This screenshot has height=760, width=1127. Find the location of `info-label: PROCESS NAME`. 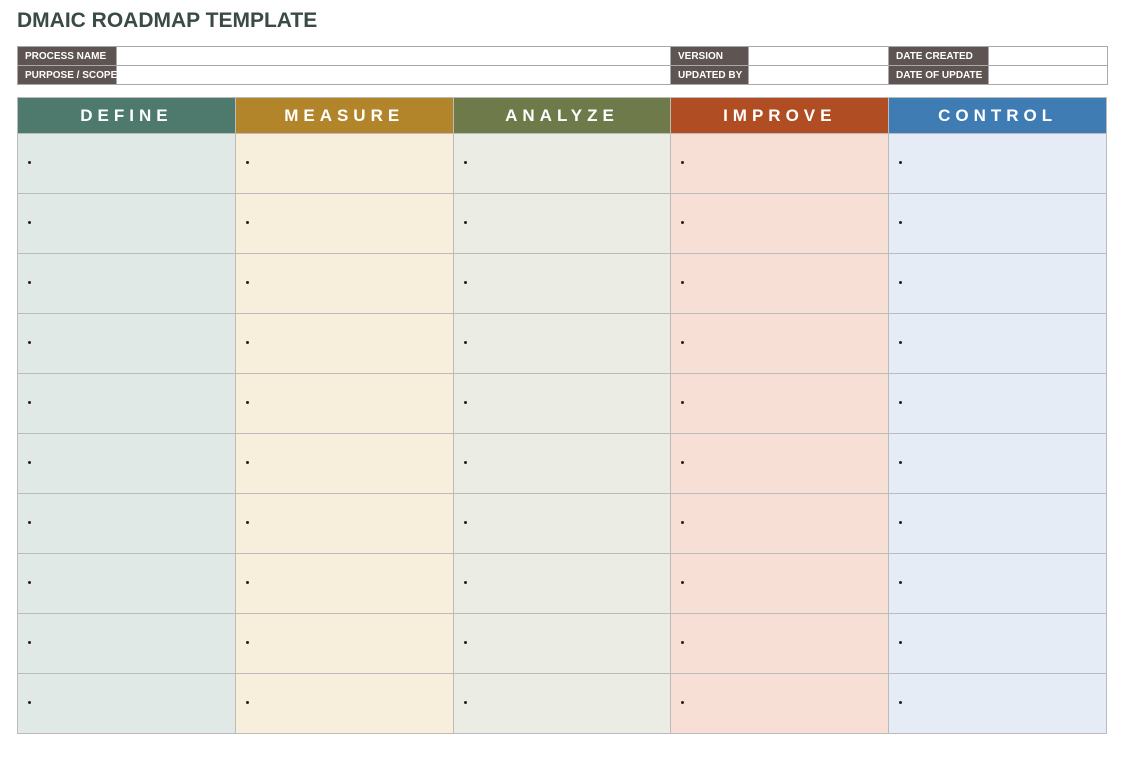

info-label: PROCESS NAME is located at coordinates (67, 56).